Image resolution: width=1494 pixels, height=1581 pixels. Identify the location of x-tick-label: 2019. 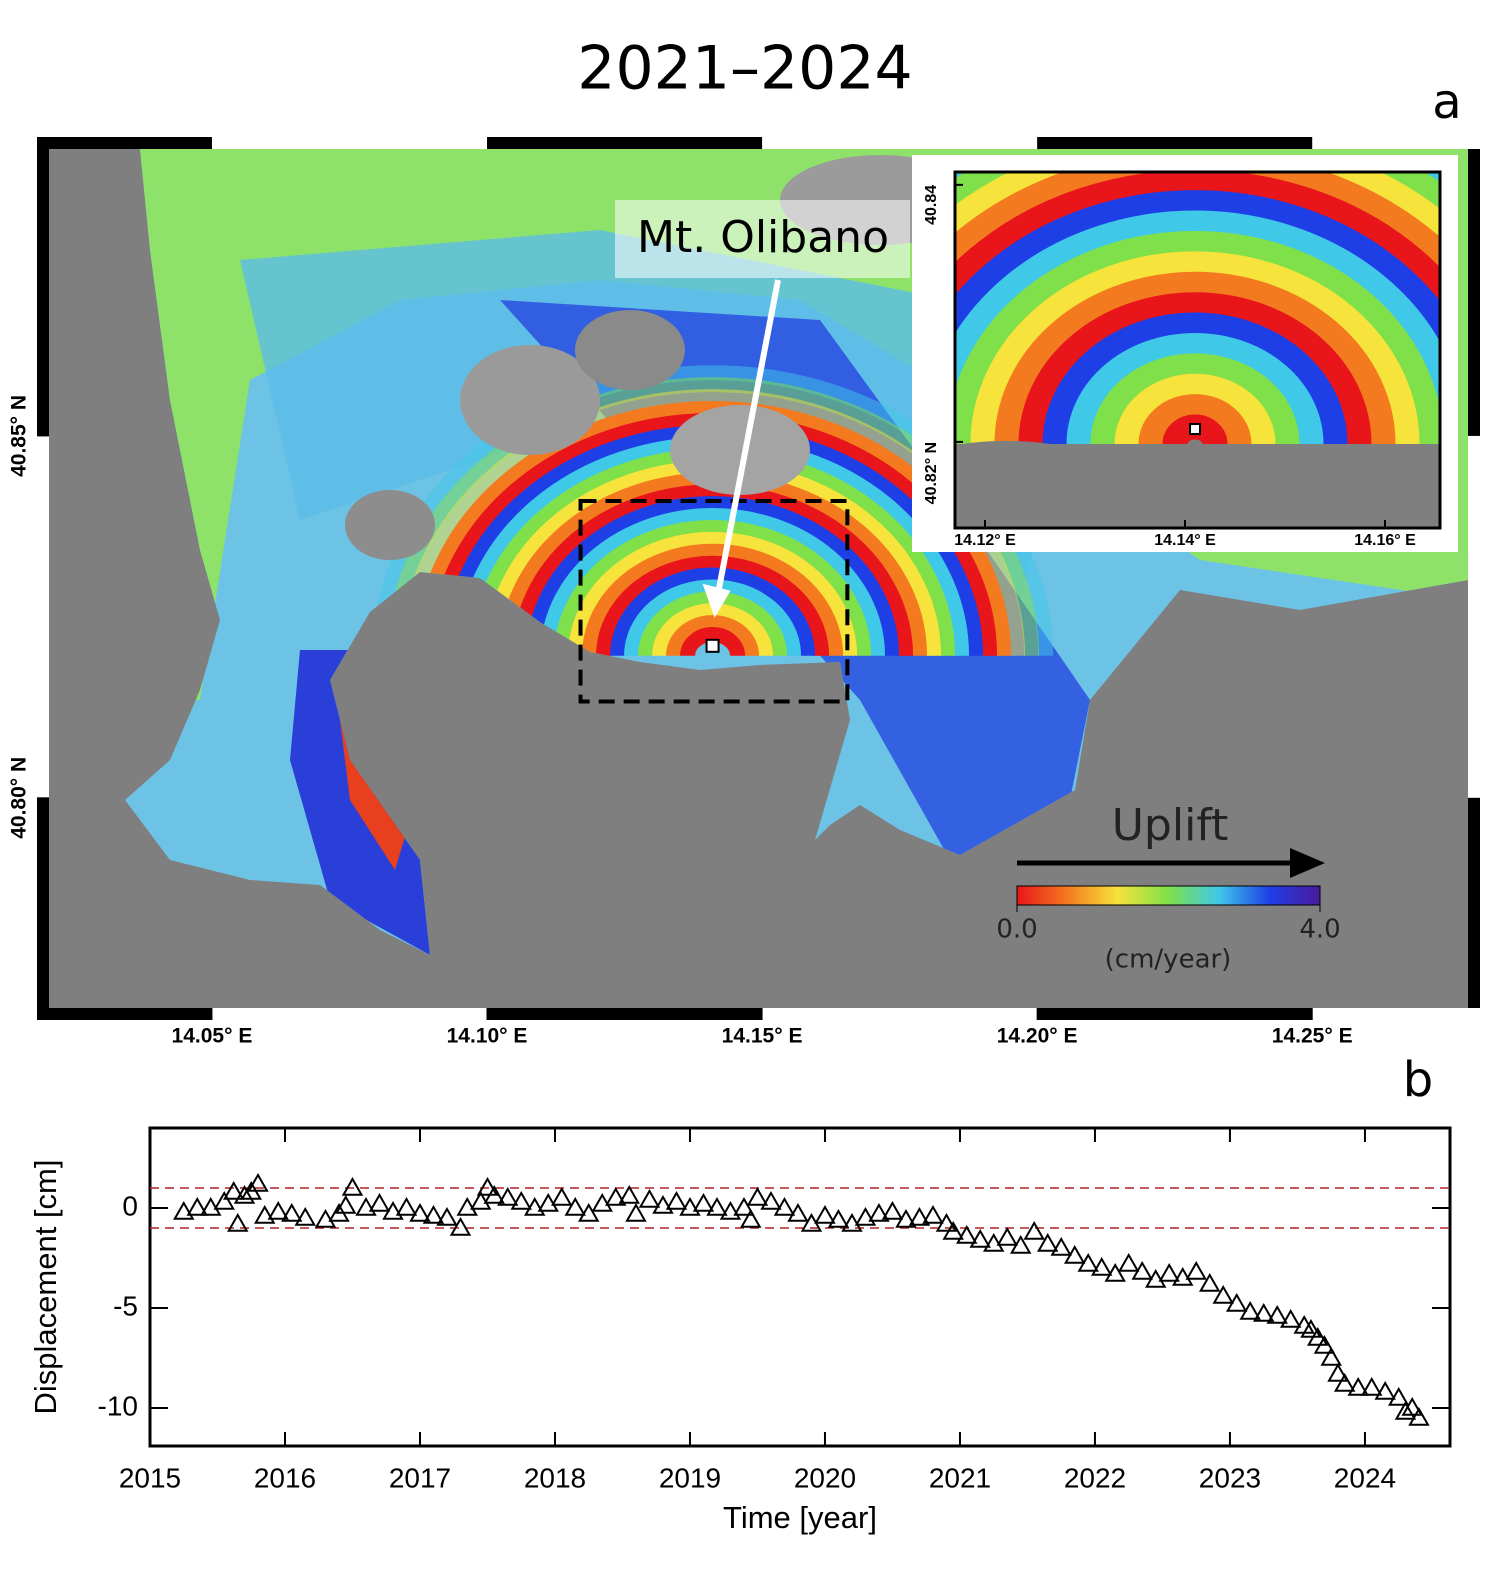
(690, 1477).